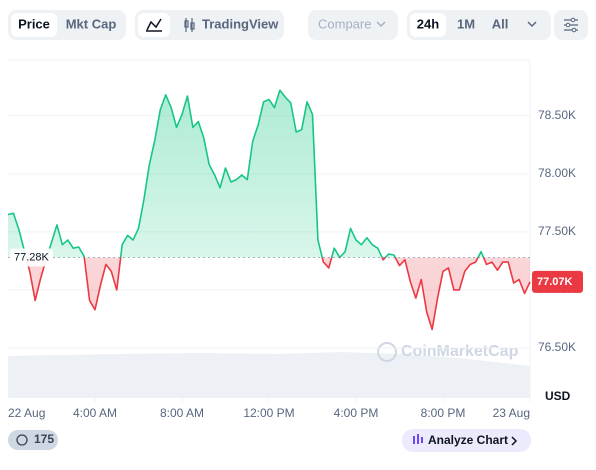  Describe the element at coordinates (557, 115) in the screenshot. I see `y-tick-label: 78.50K` at that location.